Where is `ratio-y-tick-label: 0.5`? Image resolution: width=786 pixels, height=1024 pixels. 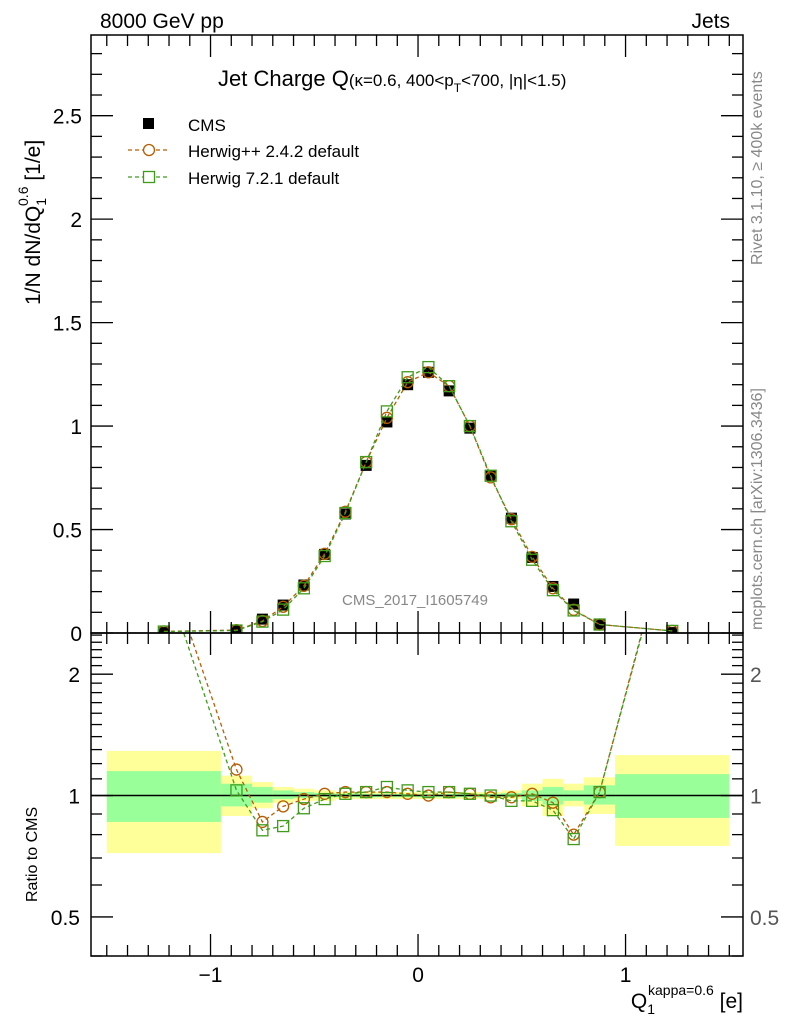 ratio-y-tick-label: 0.5 is located at coordinates (65, 918).